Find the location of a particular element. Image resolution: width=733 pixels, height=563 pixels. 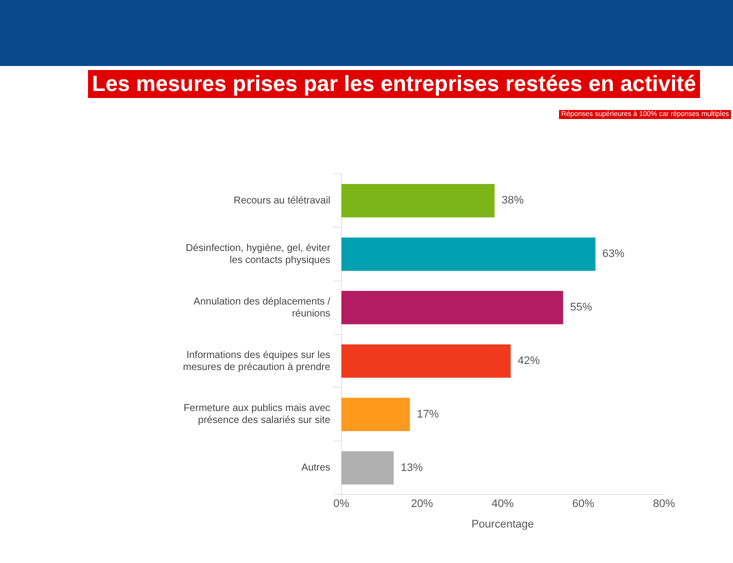

x-tick-label: 0% is located at coordinates (341, 504).